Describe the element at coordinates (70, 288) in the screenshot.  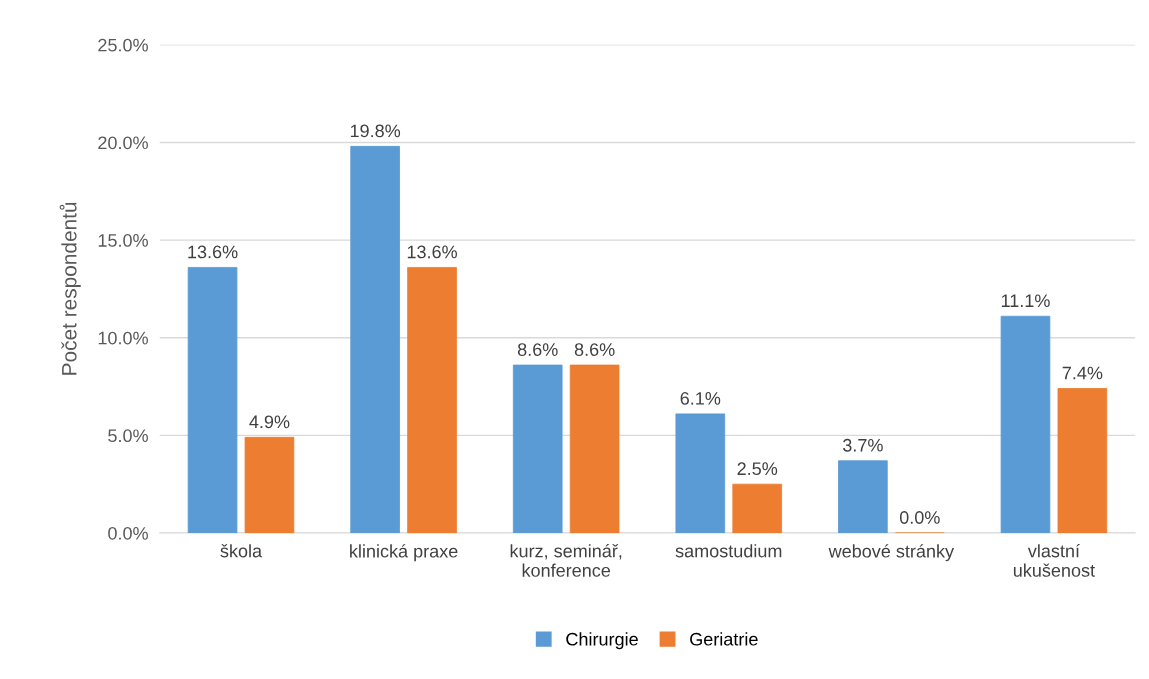
I see `y-axis-title: Počet respondentů` at that location.